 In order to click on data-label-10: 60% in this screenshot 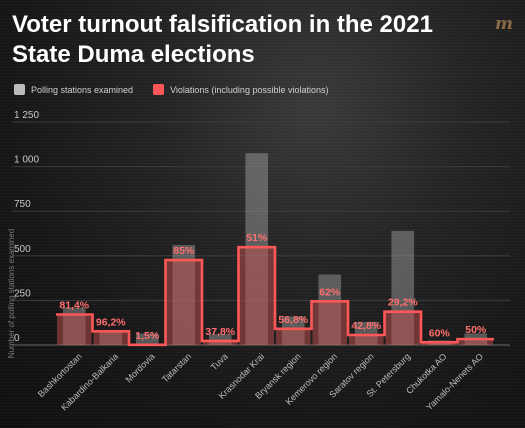, I will do `click(440, 333)`.